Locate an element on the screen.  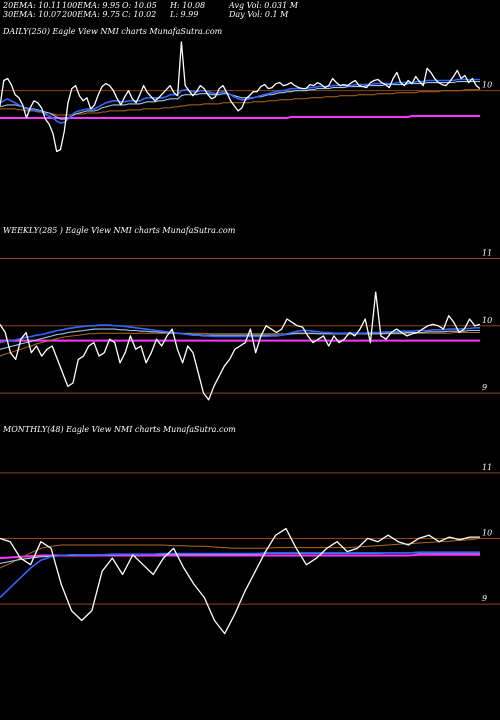
daily-ema-orange-line is located at coordinates (240, 102).